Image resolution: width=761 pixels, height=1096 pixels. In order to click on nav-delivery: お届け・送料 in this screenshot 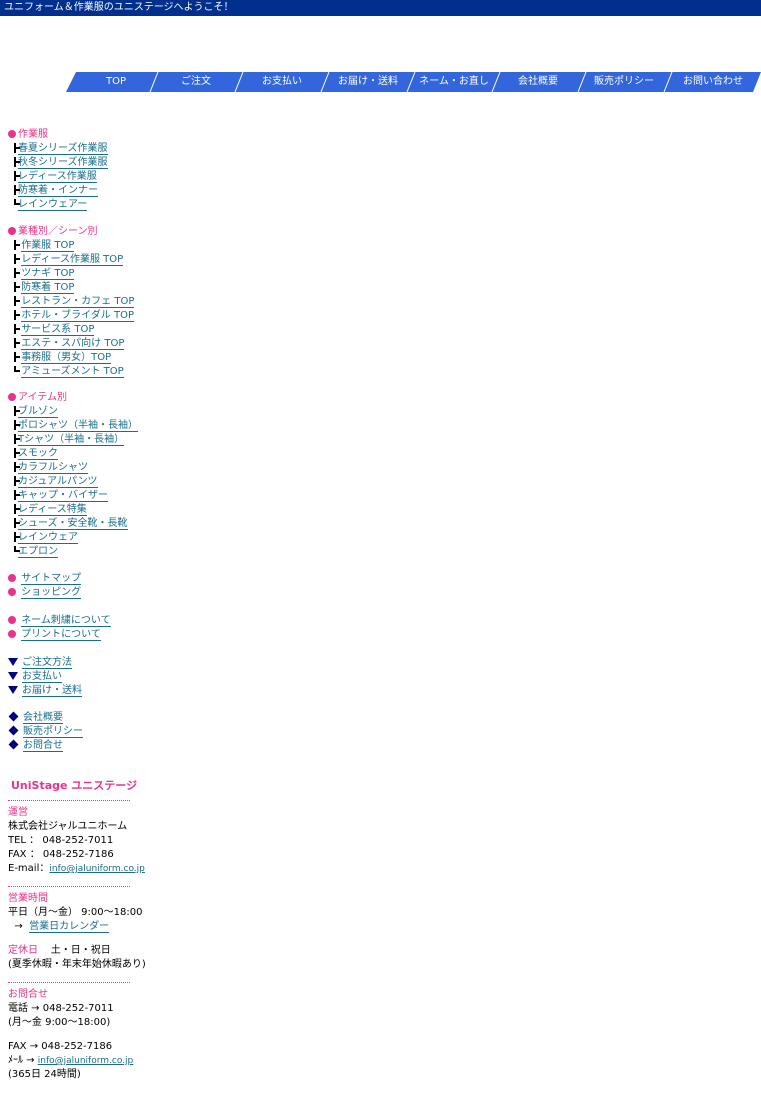, I will do `click(368, 81)`.